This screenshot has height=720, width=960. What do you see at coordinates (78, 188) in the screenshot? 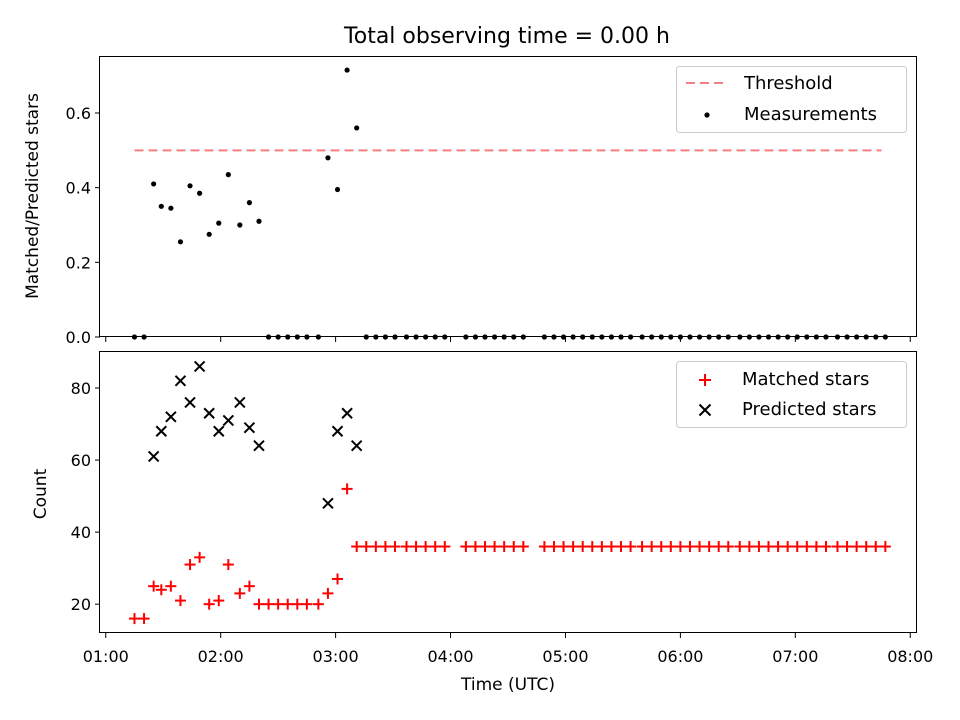
I see `y-tick-label: 0.4` at bounding box center [78, 188].